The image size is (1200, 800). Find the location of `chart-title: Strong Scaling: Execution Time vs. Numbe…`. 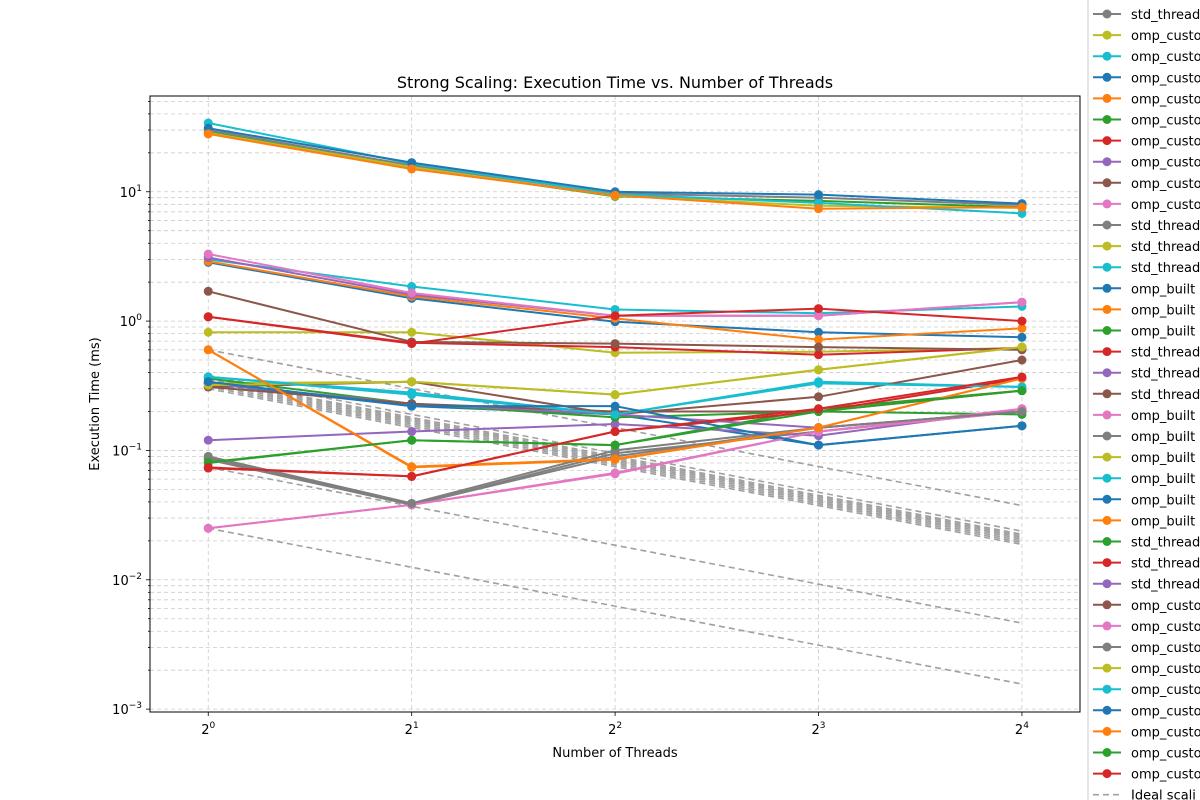

chart-title: Strong Scaling: Execution Time vs. Numbe… is located at coordinates (615, 82).